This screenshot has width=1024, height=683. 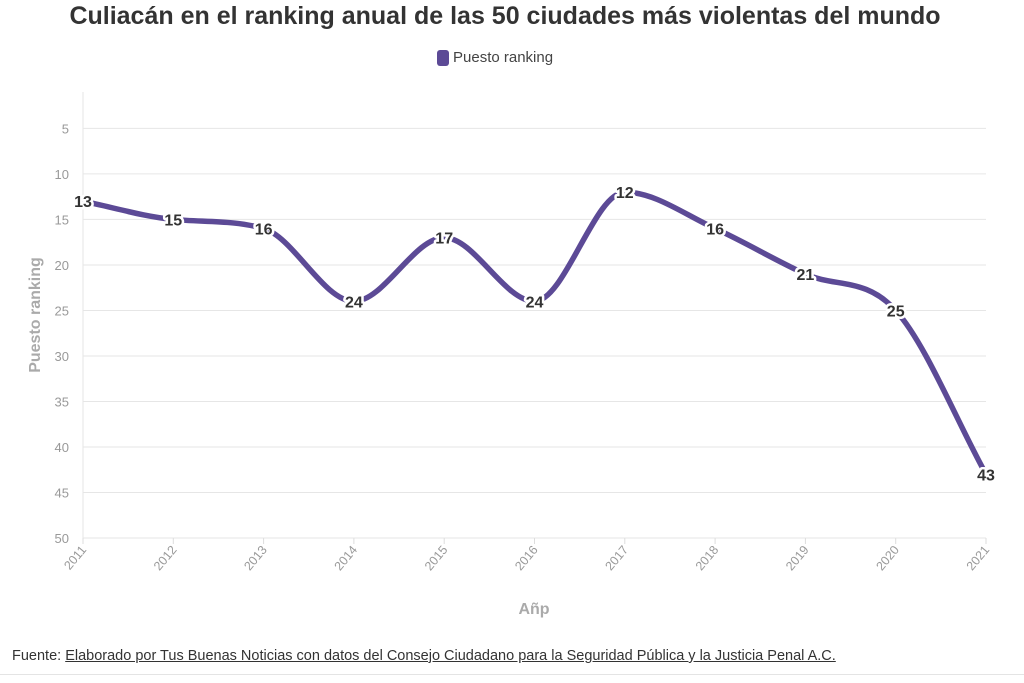 I want to click on y-tick-label: 50, so click(x=62, y=538).